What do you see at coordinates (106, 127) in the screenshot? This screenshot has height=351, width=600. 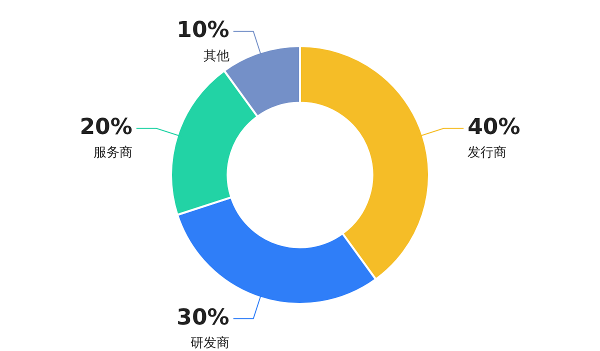 I see `data-label: 20%` at bounding box center [106, 127].